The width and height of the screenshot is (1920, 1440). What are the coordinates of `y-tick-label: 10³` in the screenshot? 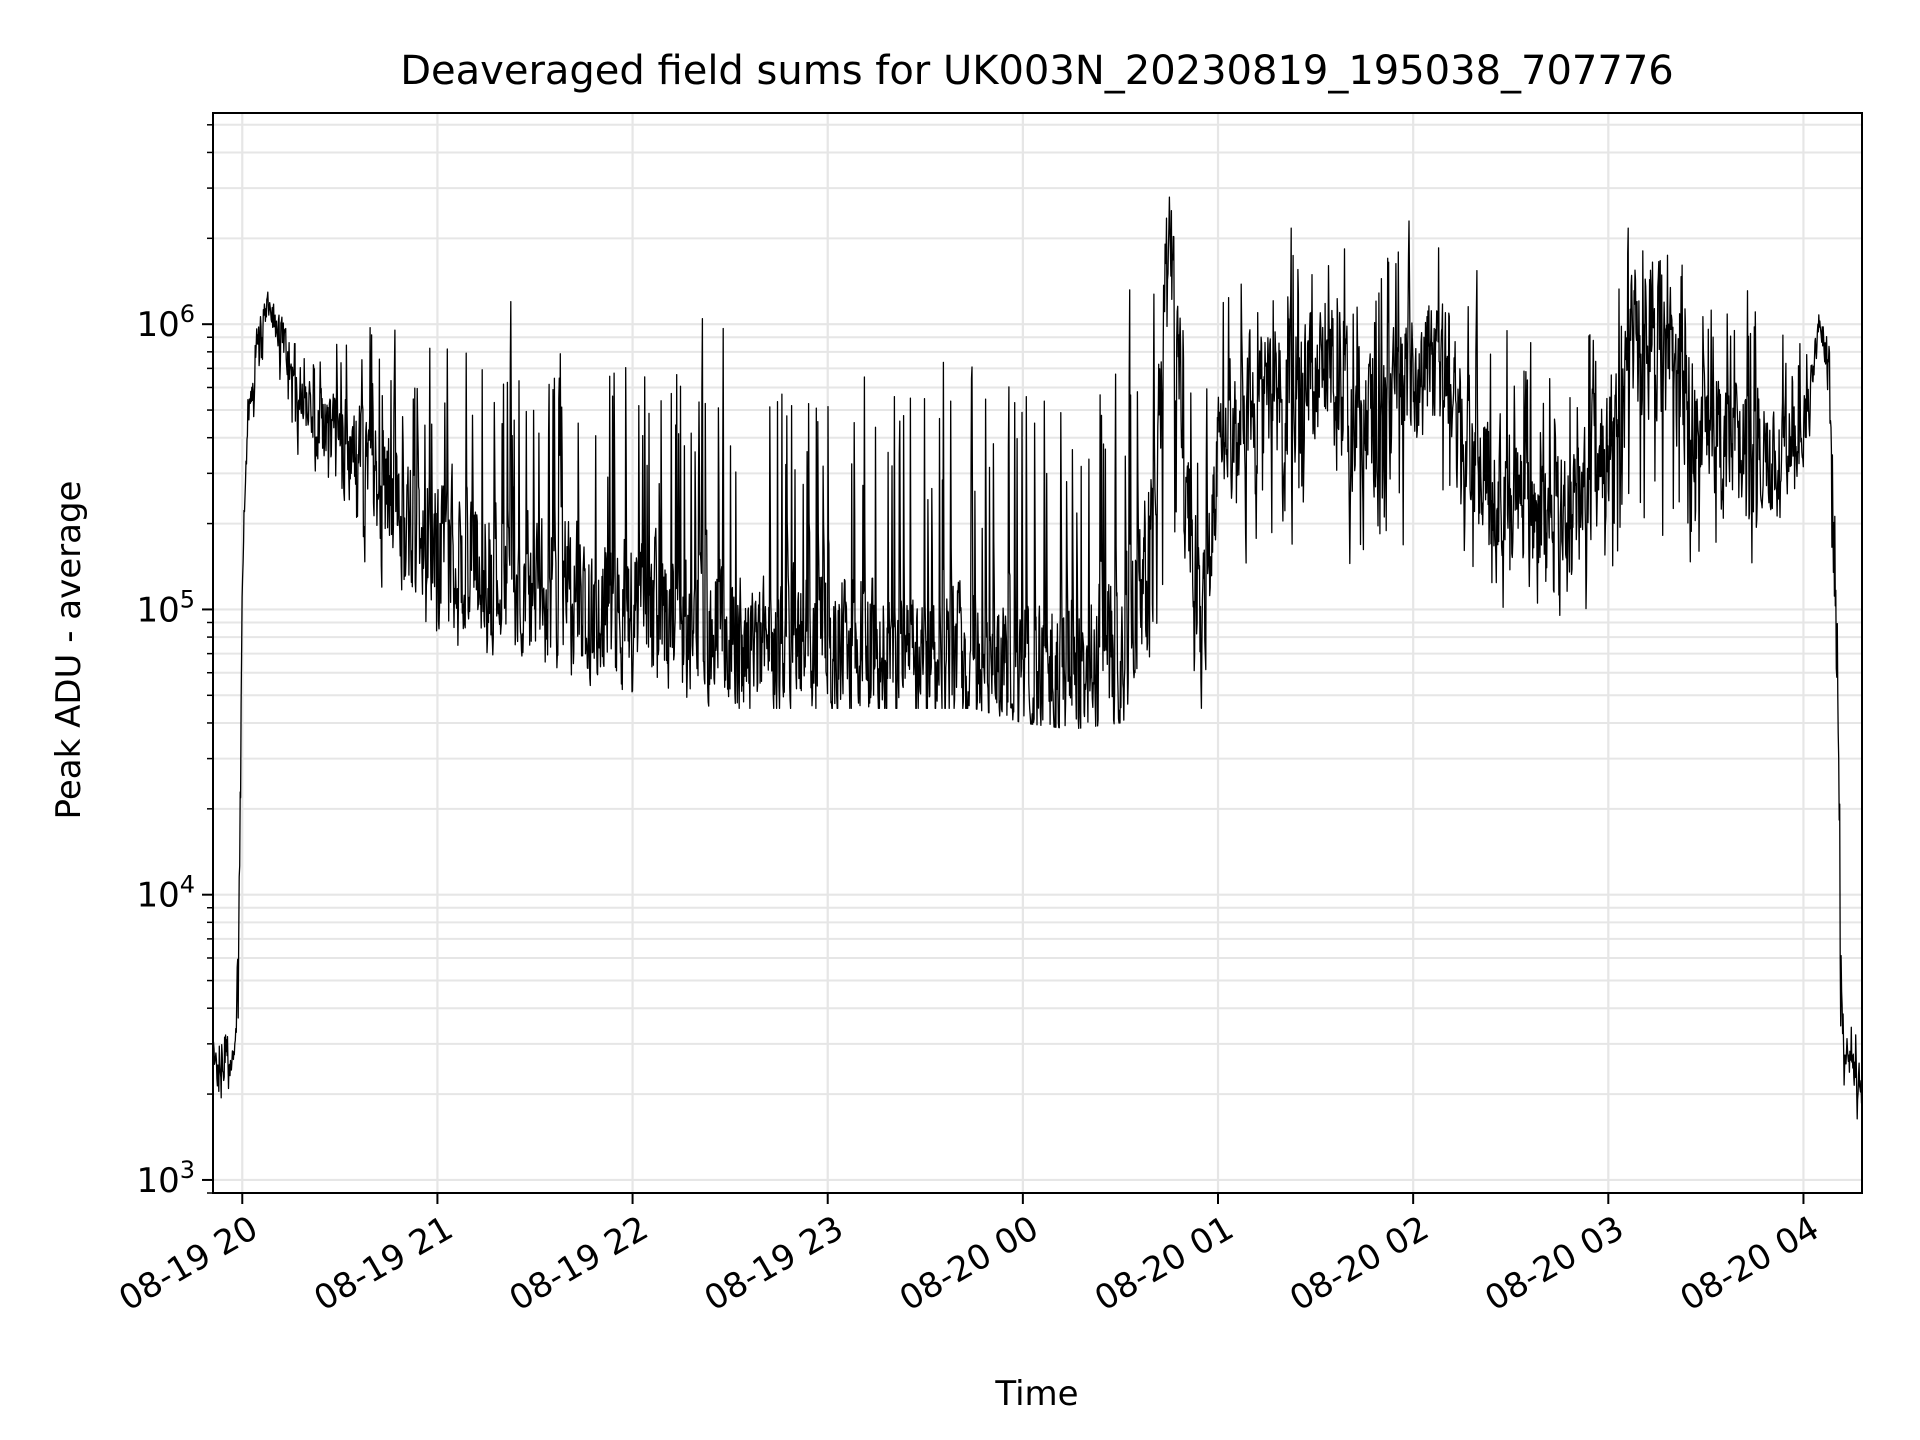 It's located at (165, 1178).